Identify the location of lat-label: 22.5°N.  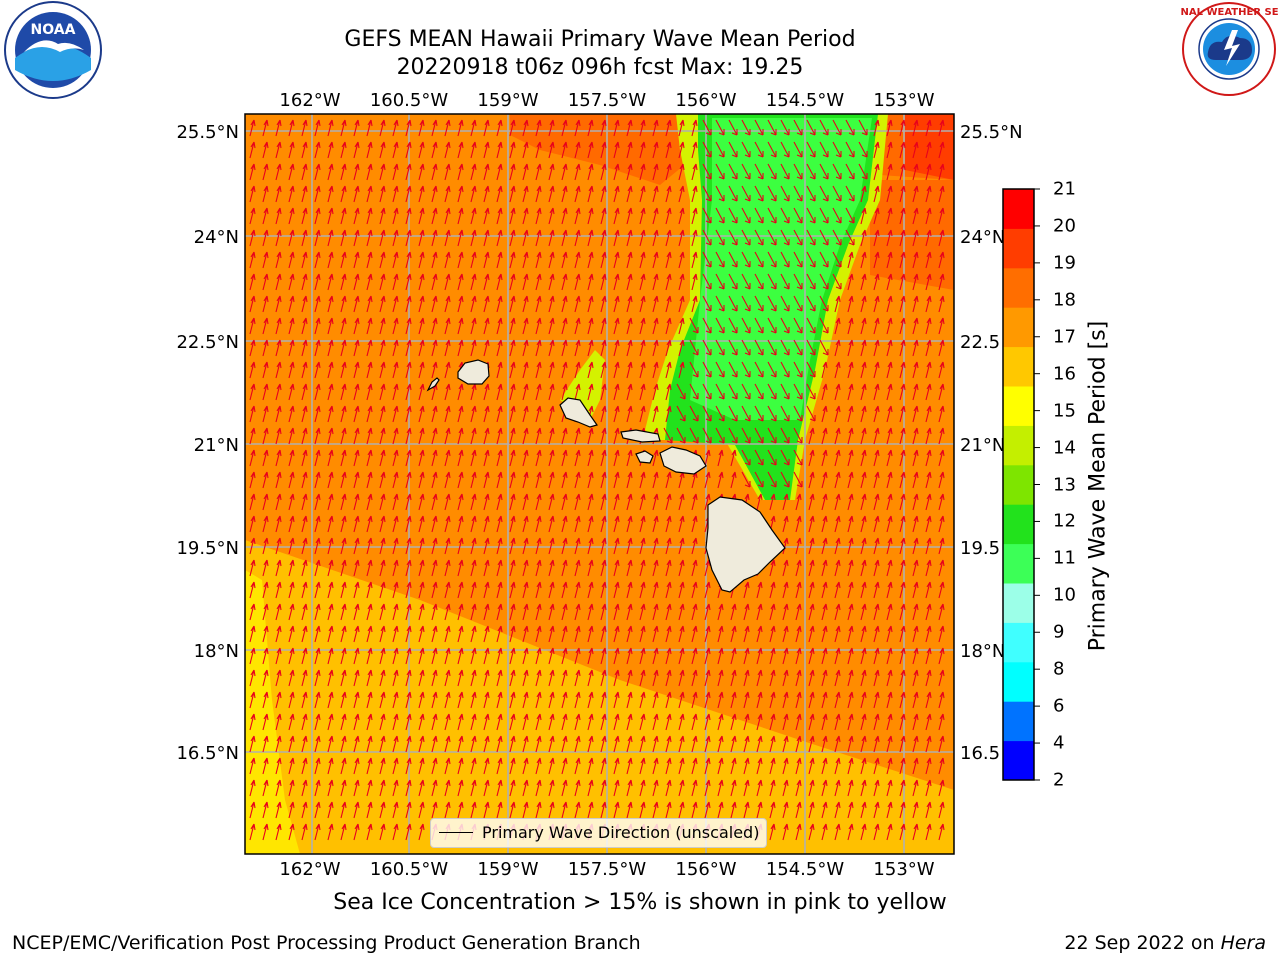
(207, 342).